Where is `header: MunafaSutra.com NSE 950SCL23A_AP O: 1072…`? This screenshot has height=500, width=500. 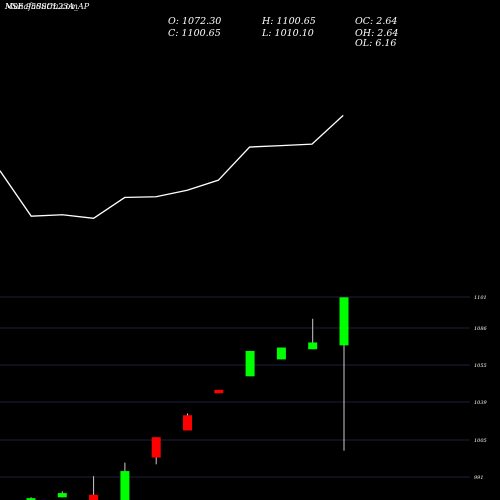 header: MunafaSutra.com NSE 950SCL23A_AP O: 1072… is located at coordinates (201, 25).